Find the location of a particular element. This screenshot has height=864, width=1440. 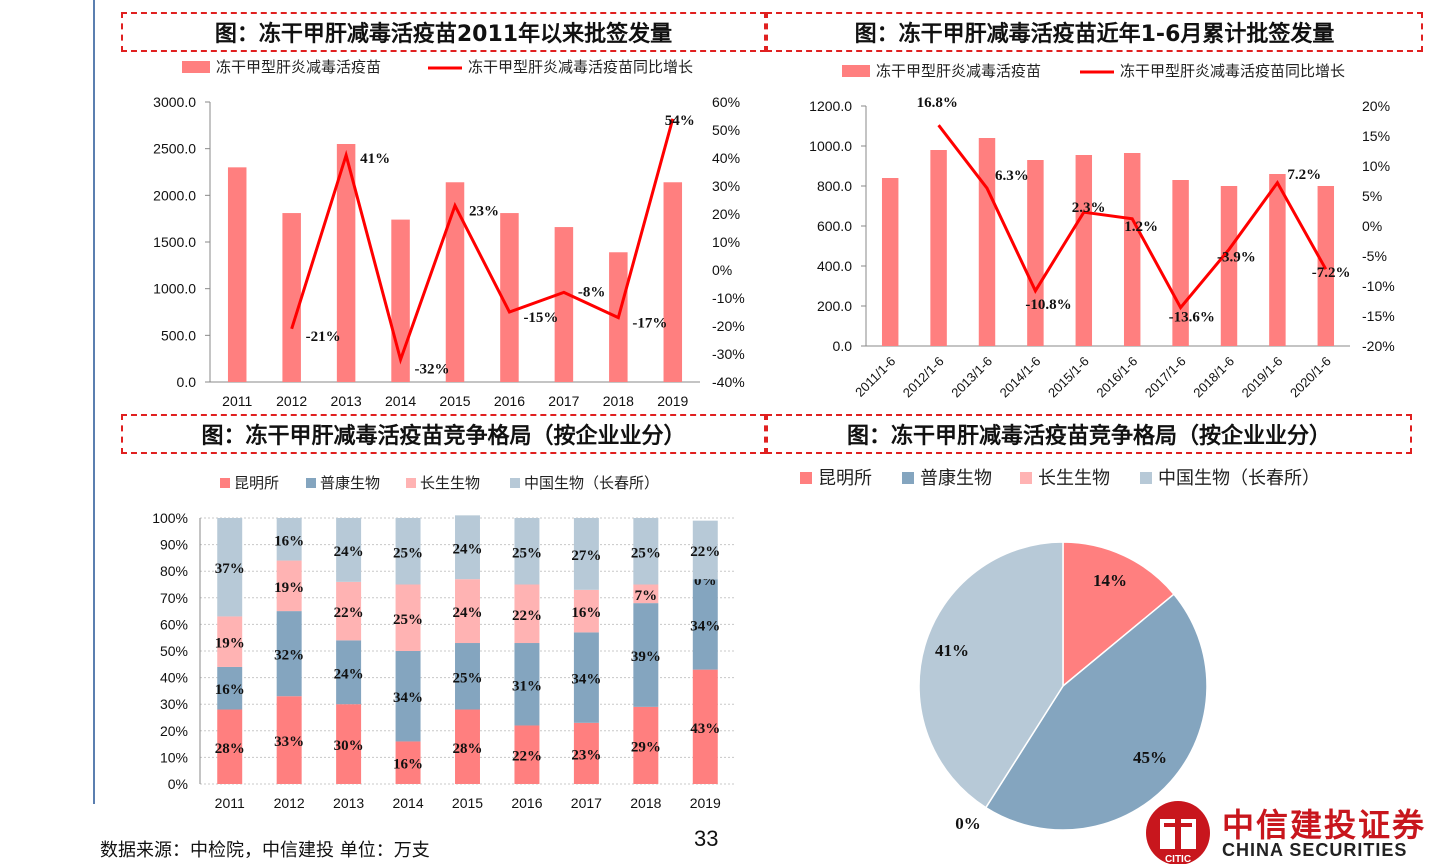

growth-data-label: -13.6% is located at coordinates (1192, 318).